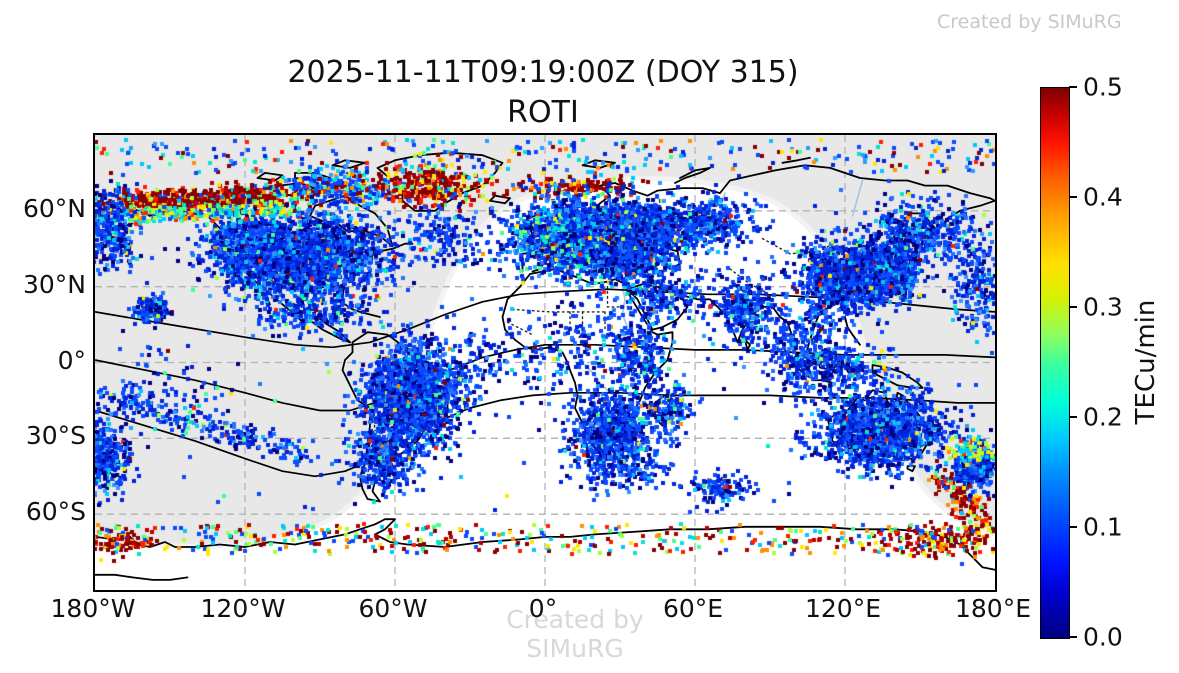 The image size is (1179, 673). Describe the element at coordinates (993, 608) in the screenshot. I see `x-tick-label: 180°E` at that location.